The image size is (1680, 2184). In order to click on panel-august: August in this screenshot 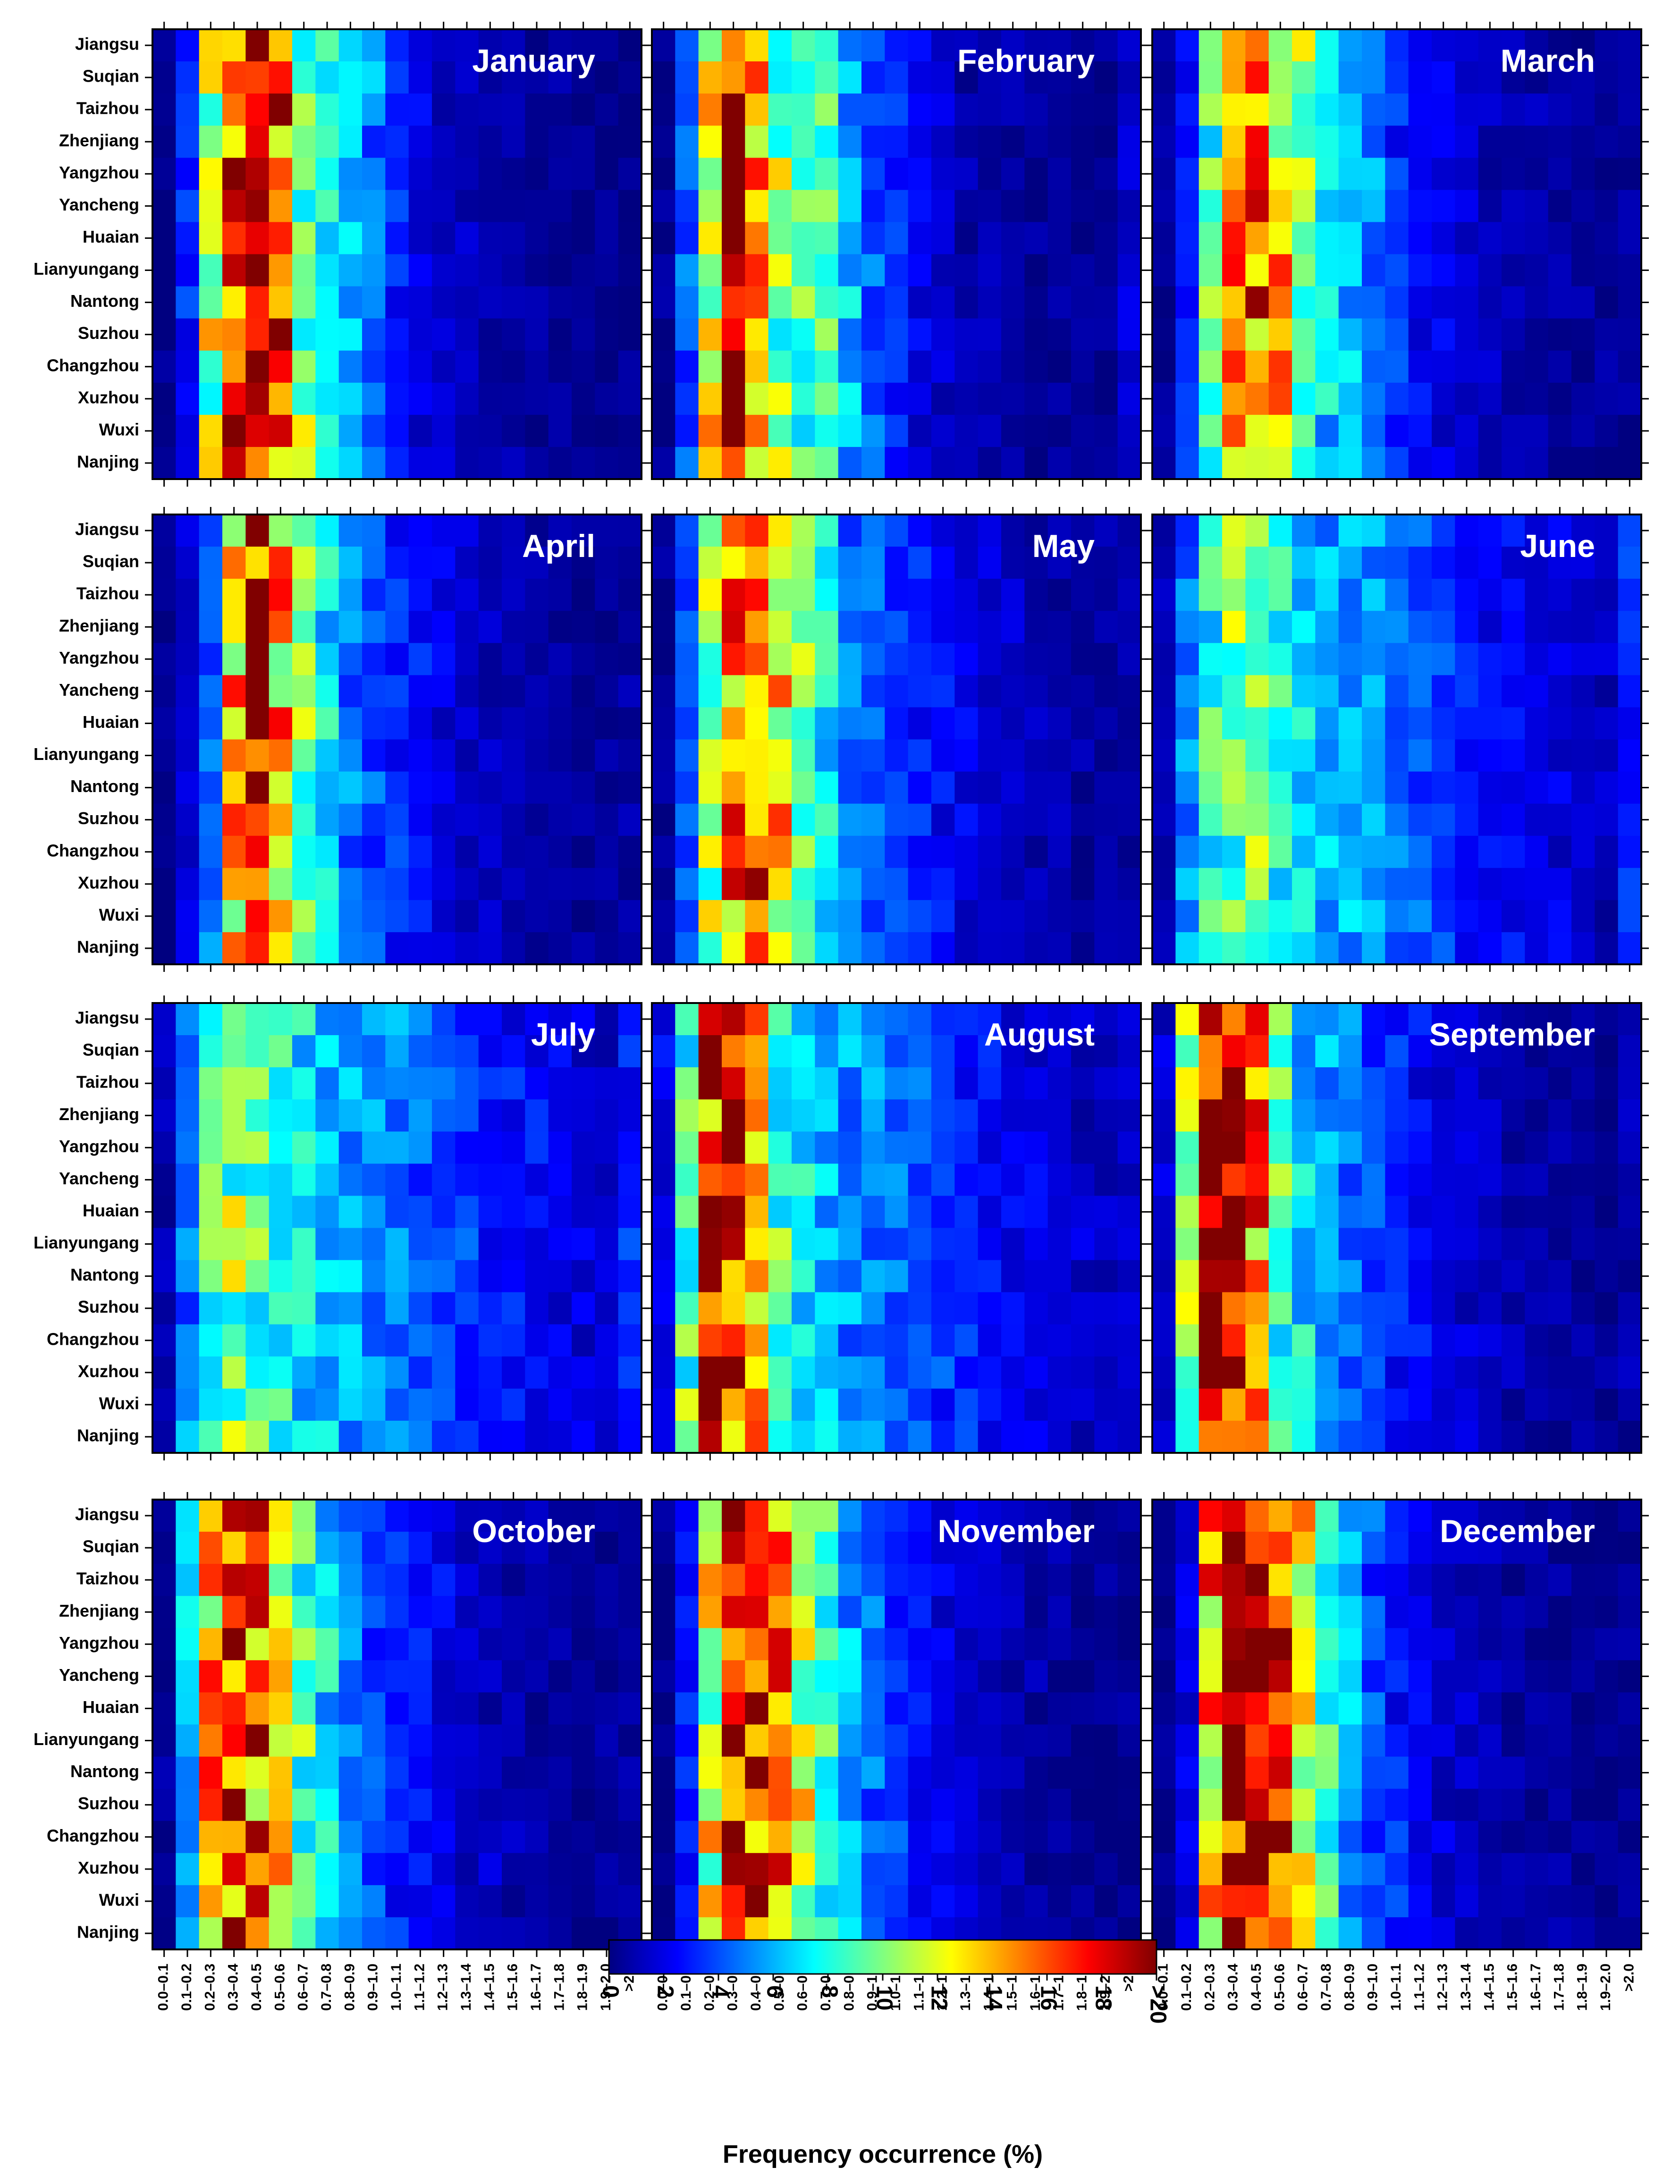, I will do `click(896, 1227)`.